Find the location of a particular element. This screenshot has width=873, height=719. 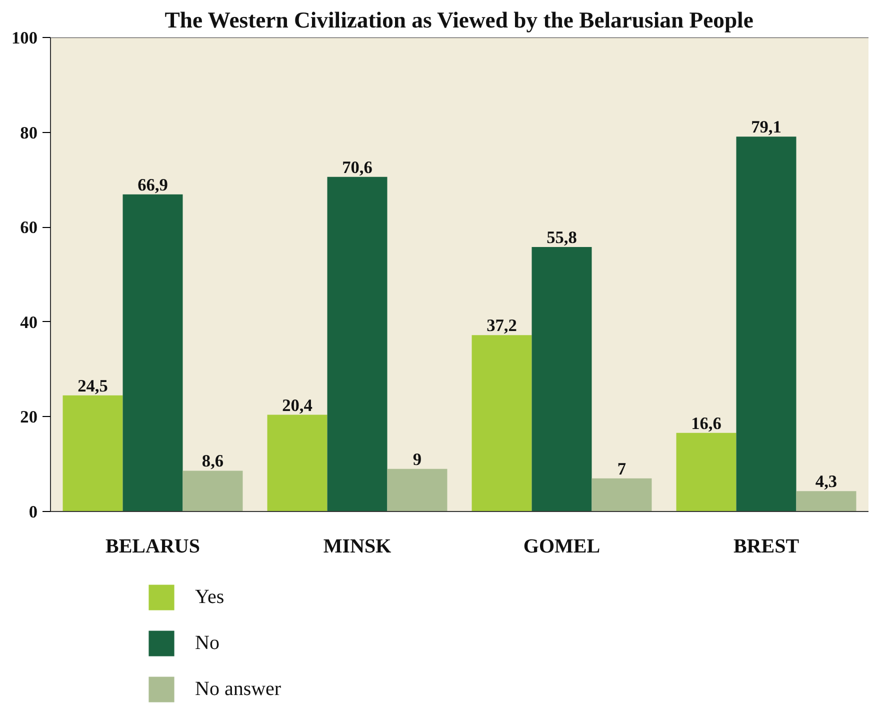

data-label: 16,6 is located at coordinates (706, 423).